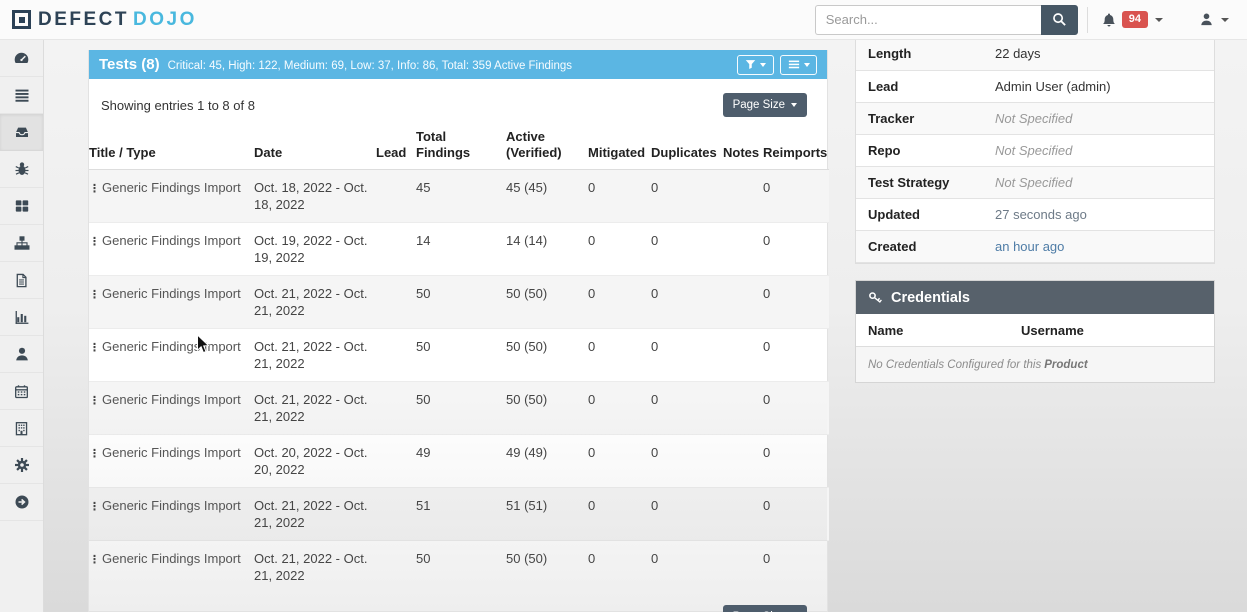 This screenshot has height=612, width=1247. I want to click on col-reimports: Reimports, so click(796, 149).